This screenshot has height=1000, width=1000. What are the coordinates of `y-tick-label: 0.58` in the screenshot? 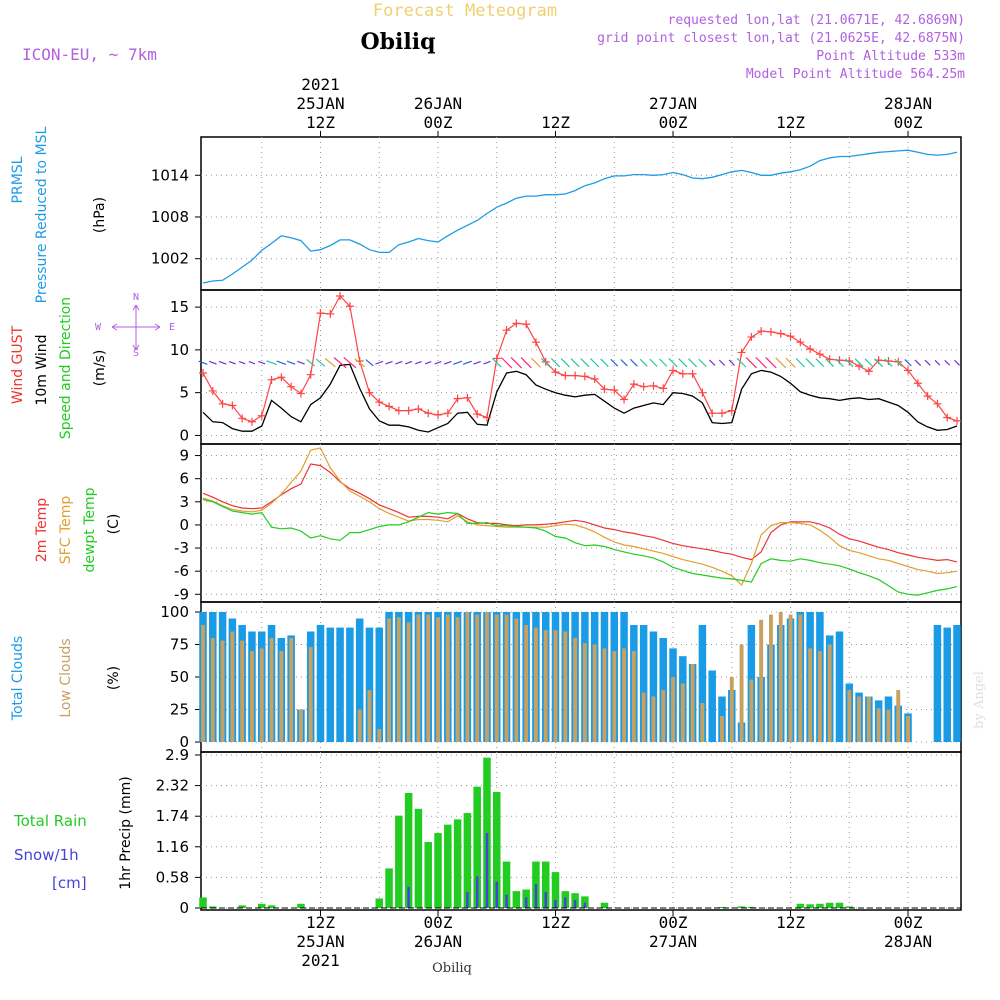 It's located at (172, 877).